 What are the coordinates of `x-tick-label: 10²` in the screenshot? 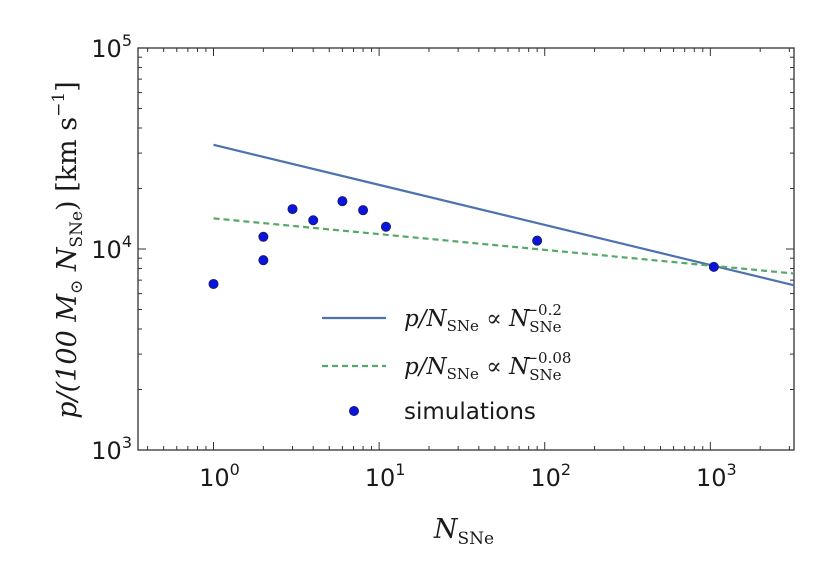 It's located at (550, 476).